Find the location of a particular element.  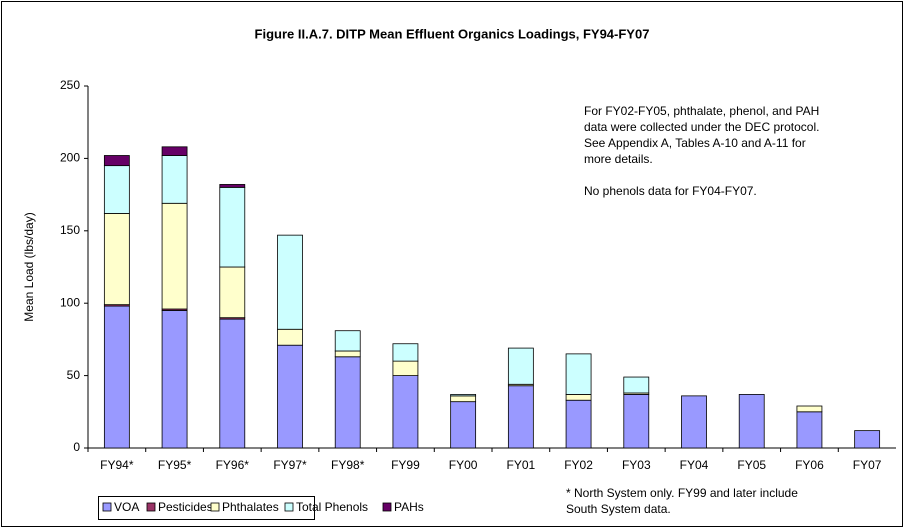

legend-box is located at coordinates (206, 508).